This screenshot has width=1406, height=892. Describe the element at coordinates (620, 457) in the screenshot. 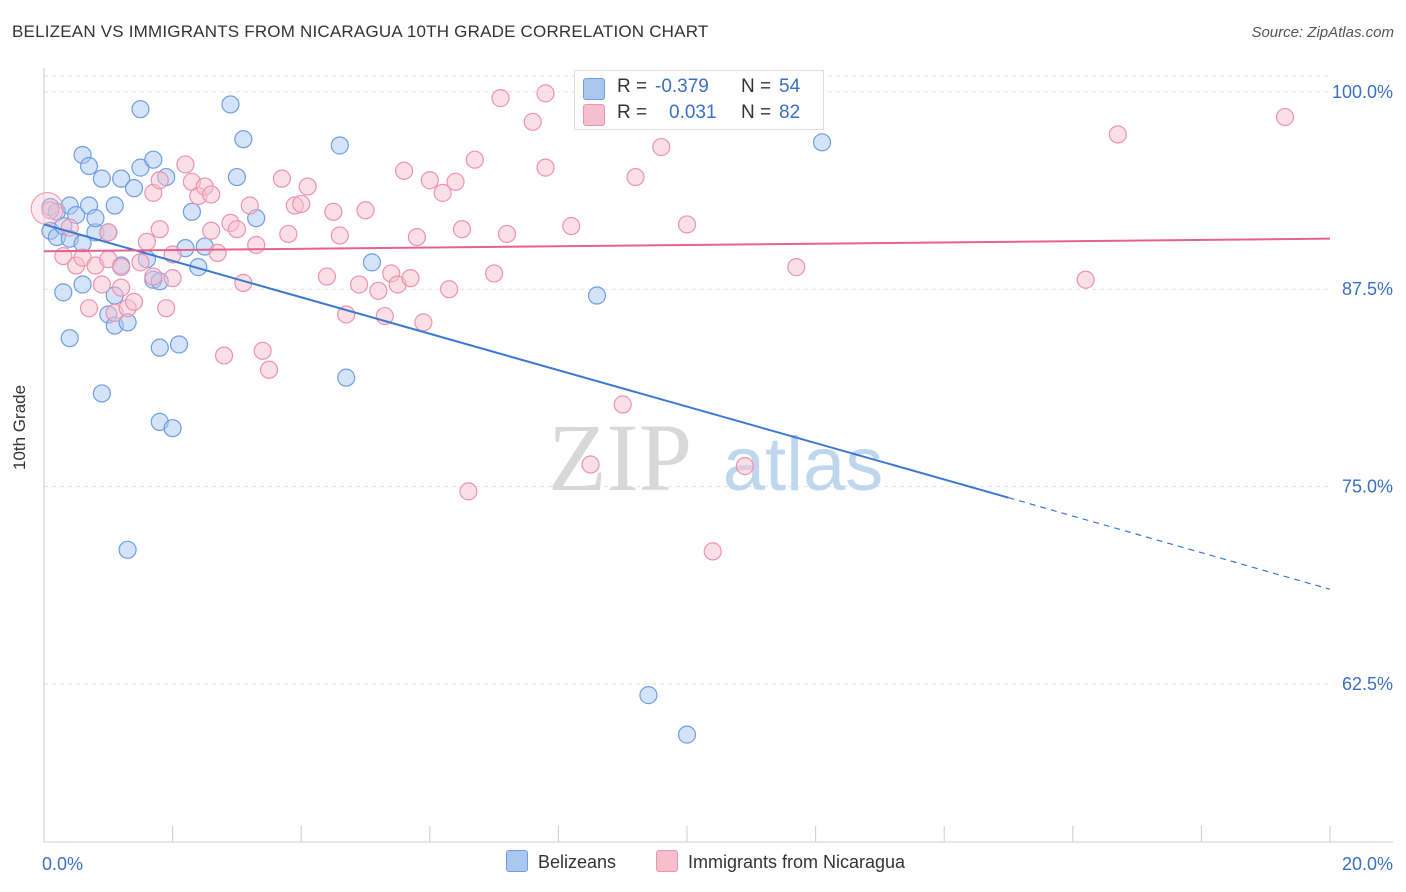

I see `watermark-zip: ZIP` at that location.